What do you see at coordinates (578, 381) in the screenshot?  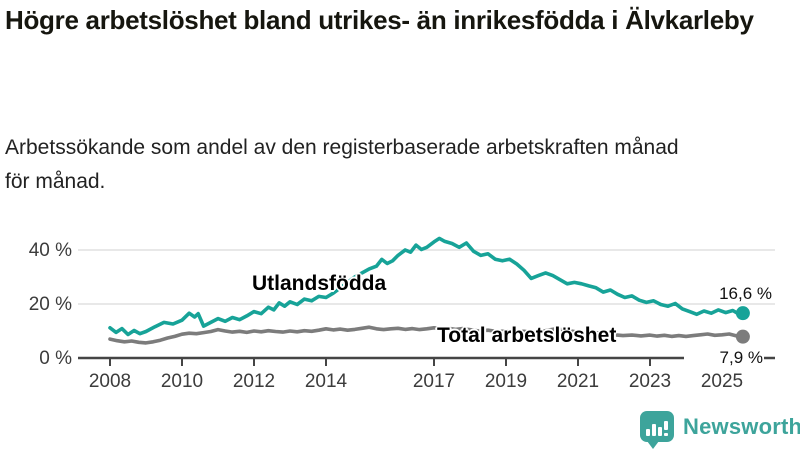 I see `x-tick-label: 2021` at bounding box center [578, 381].